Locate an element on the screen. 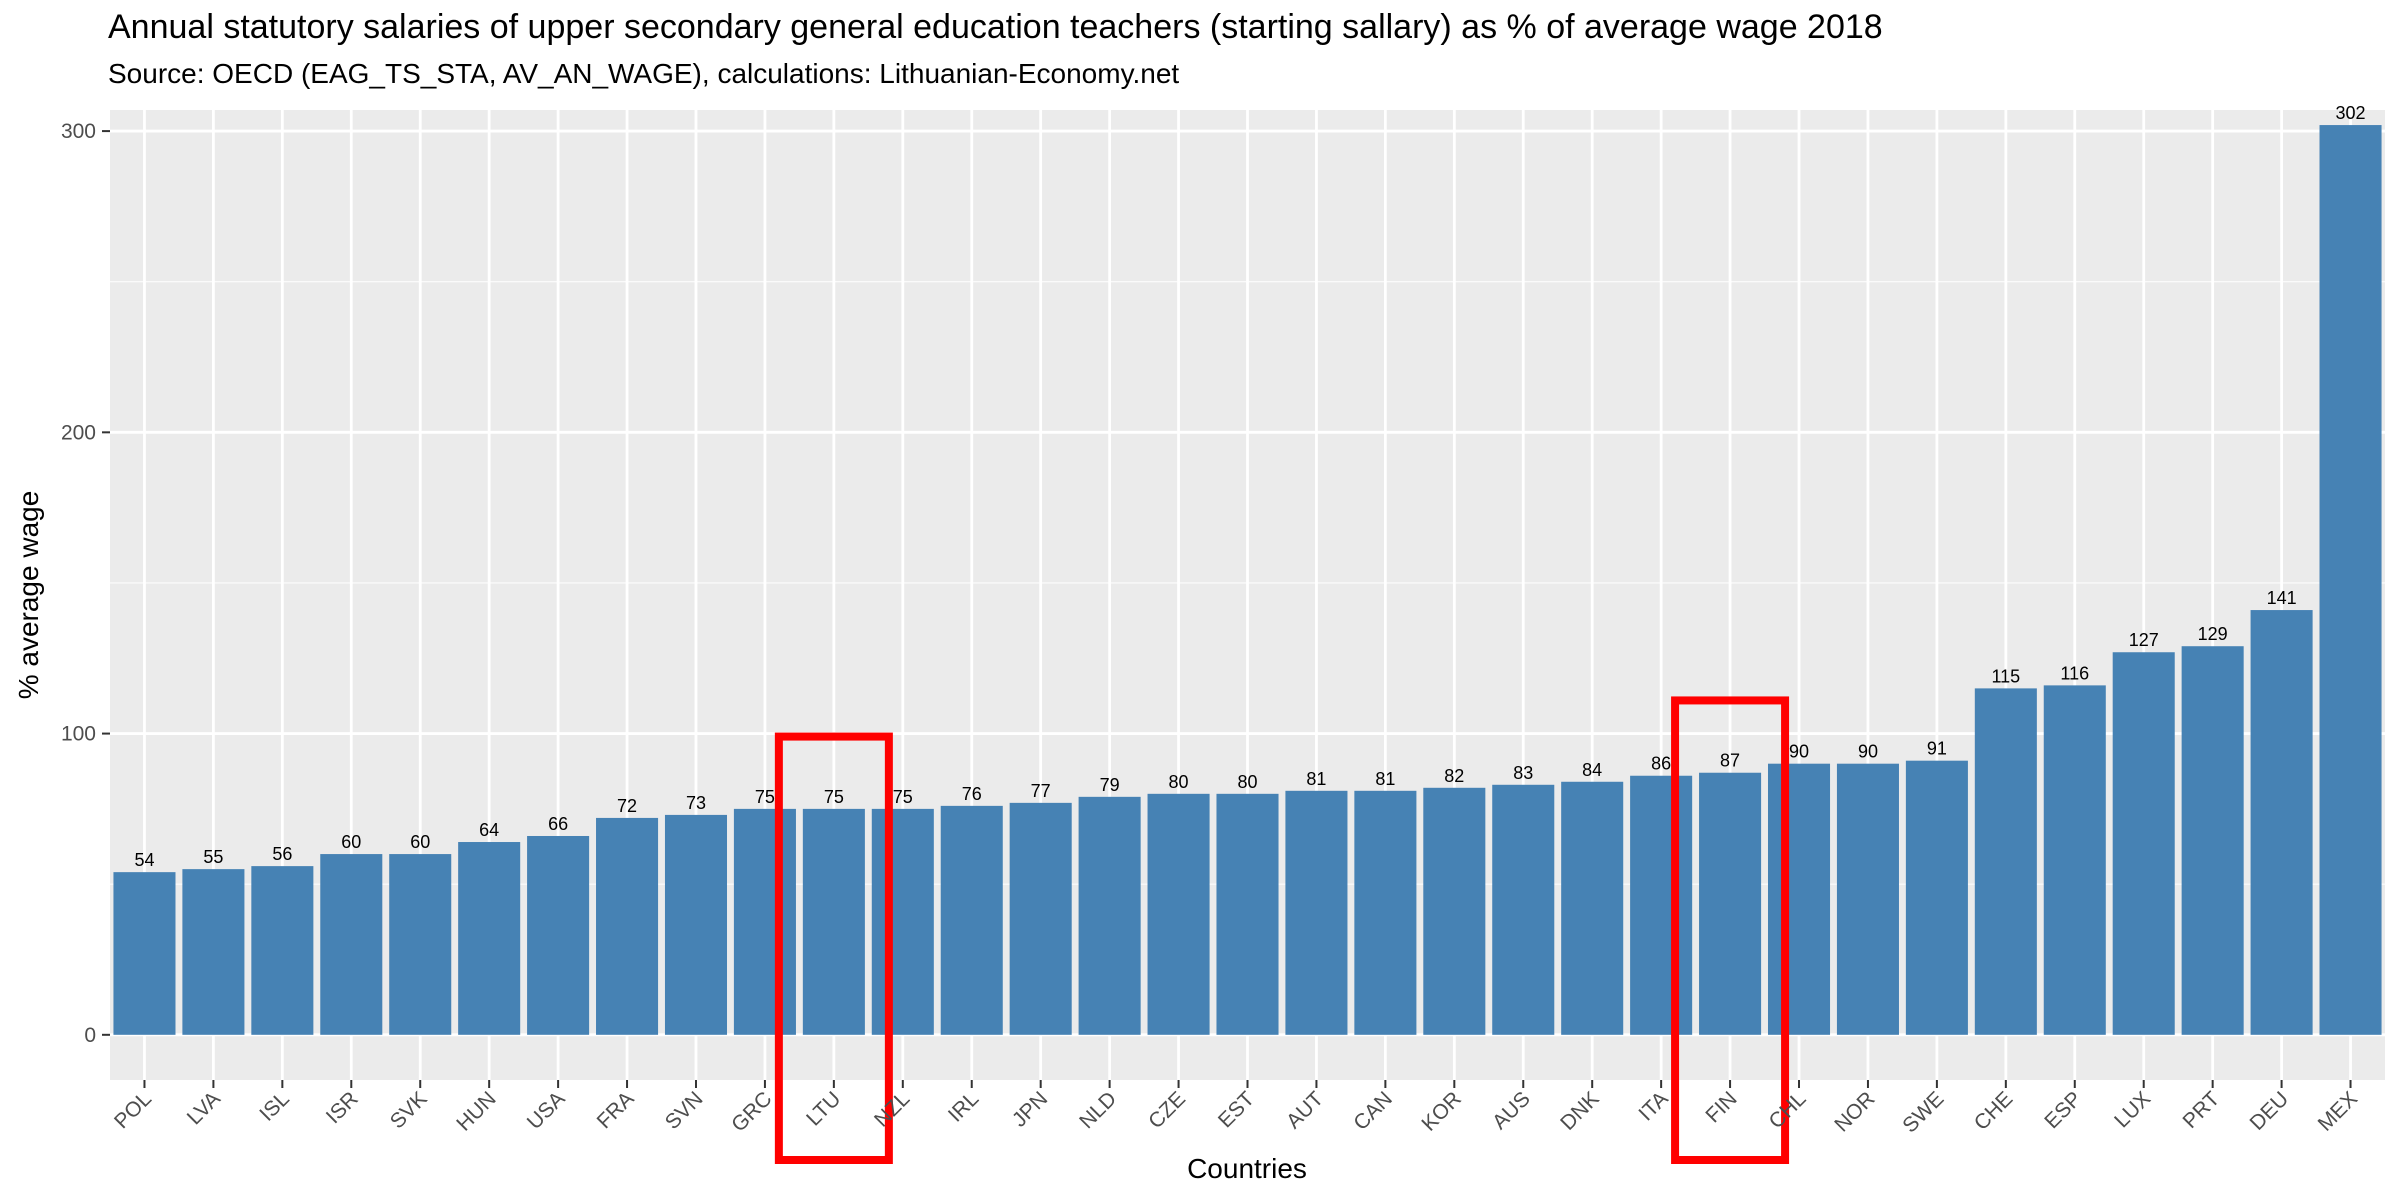 The image size is (2400, 1200). x-tick-label: CAN is located at coordinates (1373, 1111).